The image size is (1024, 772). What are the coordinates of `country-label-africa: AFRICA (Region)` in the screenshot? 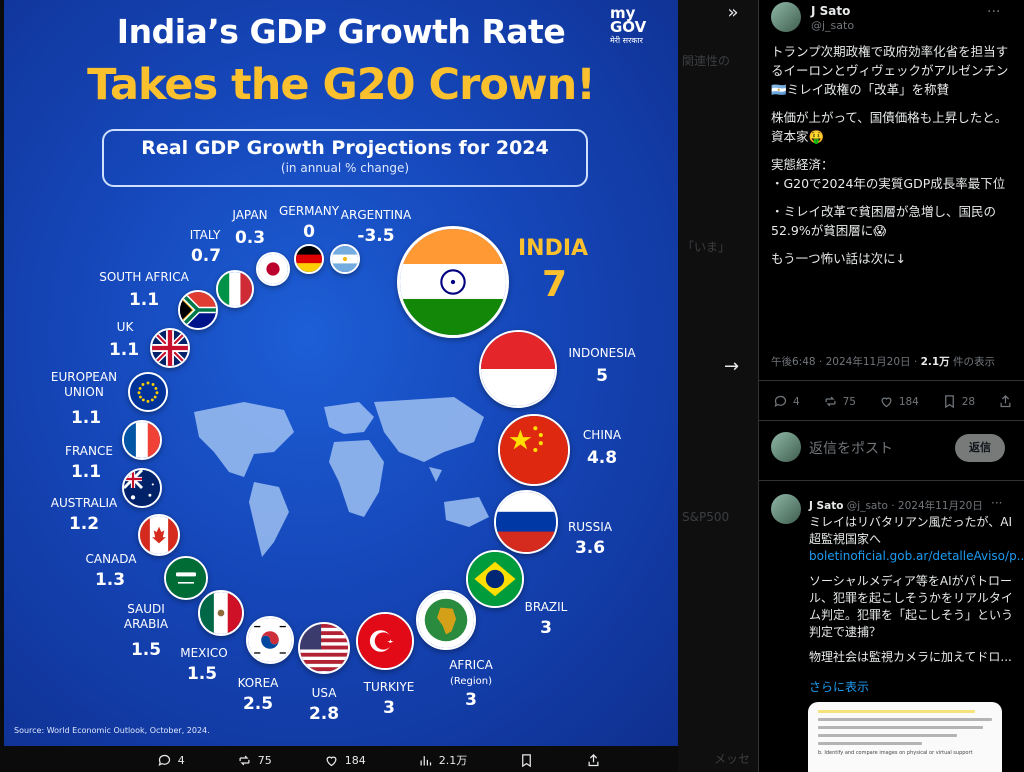 It's located at (471, 673).